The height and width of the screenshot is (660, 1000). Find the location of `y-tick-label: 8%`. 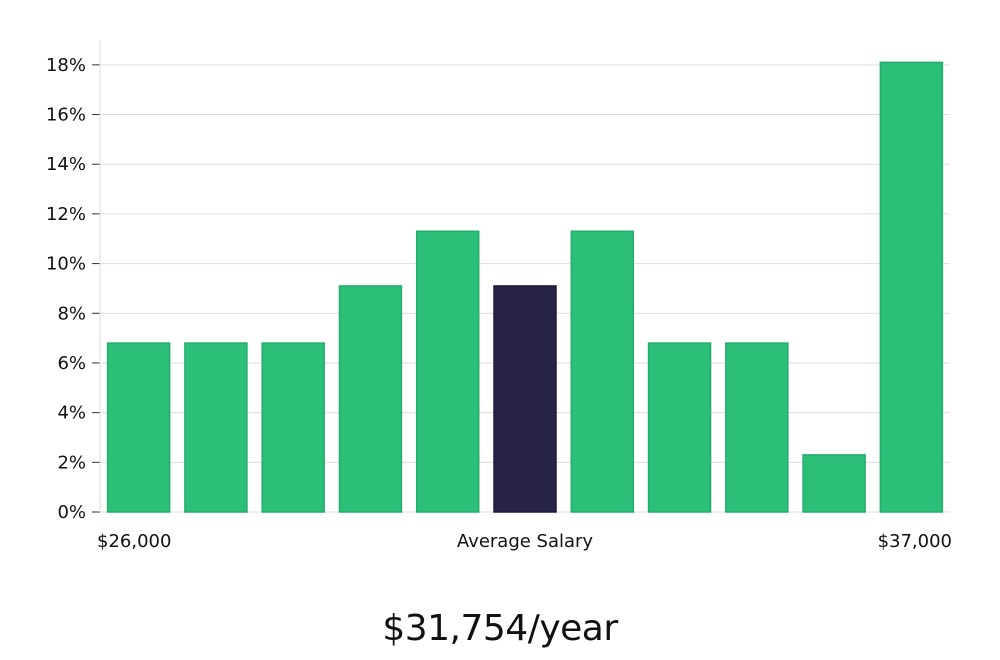

y-tick-label: 8% is located at coordinates (71, 313).